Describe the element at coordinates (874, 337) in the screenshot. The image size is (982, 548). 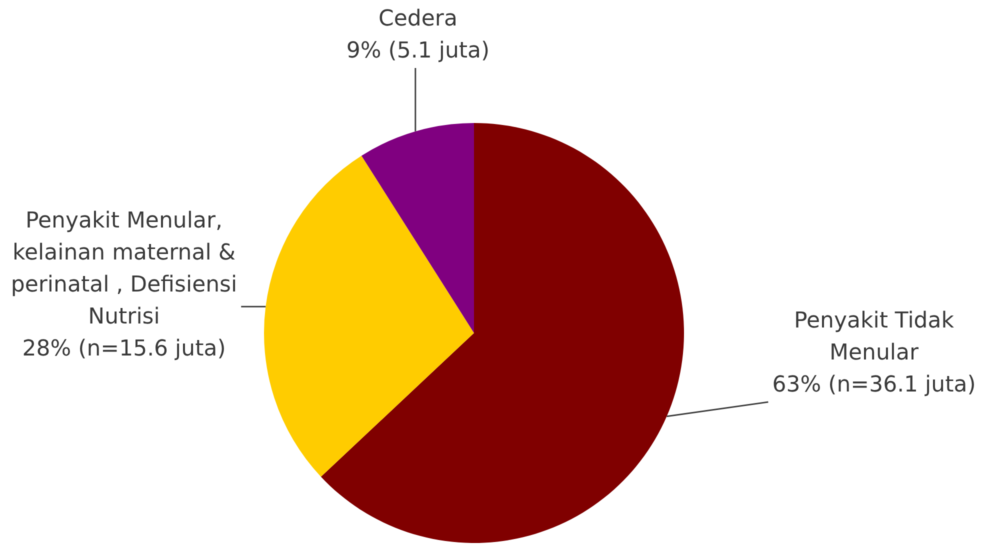
I see `slice-label: Penyakit Tidak Menular` at that location.